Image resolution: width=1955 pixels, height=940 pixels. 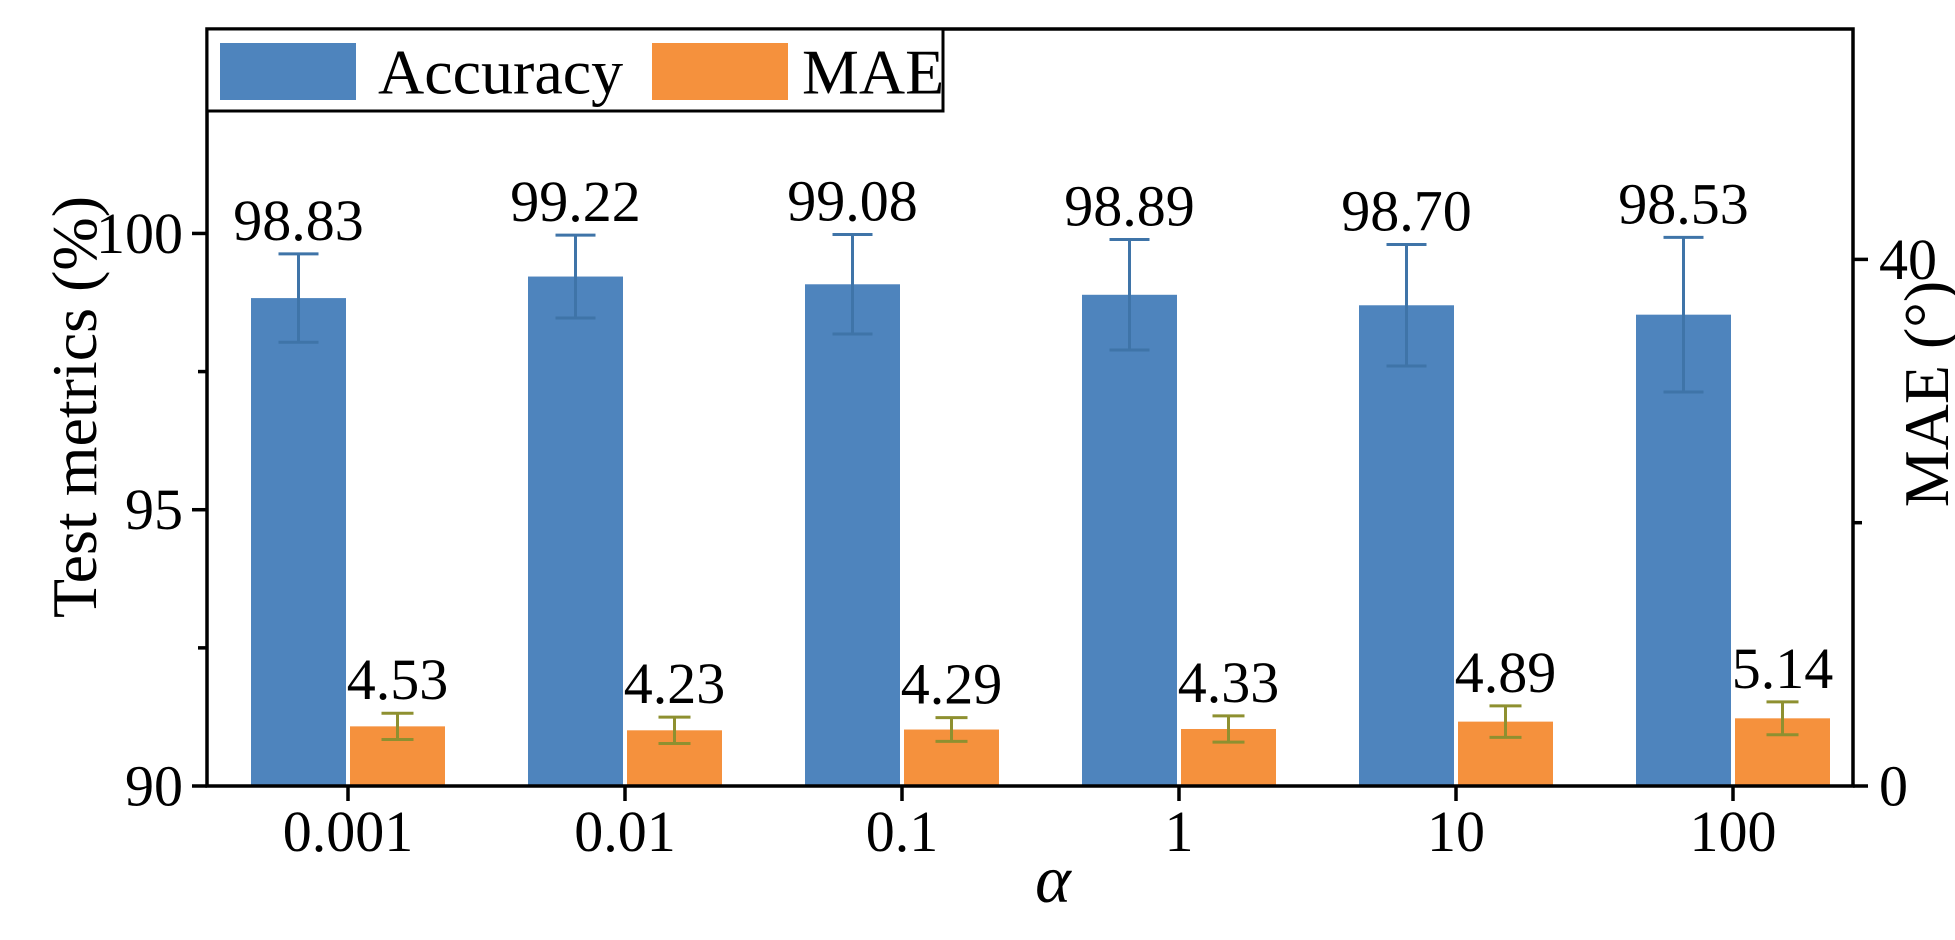 I want to click on legend-swatch-mae, so click(x=720, y=71).